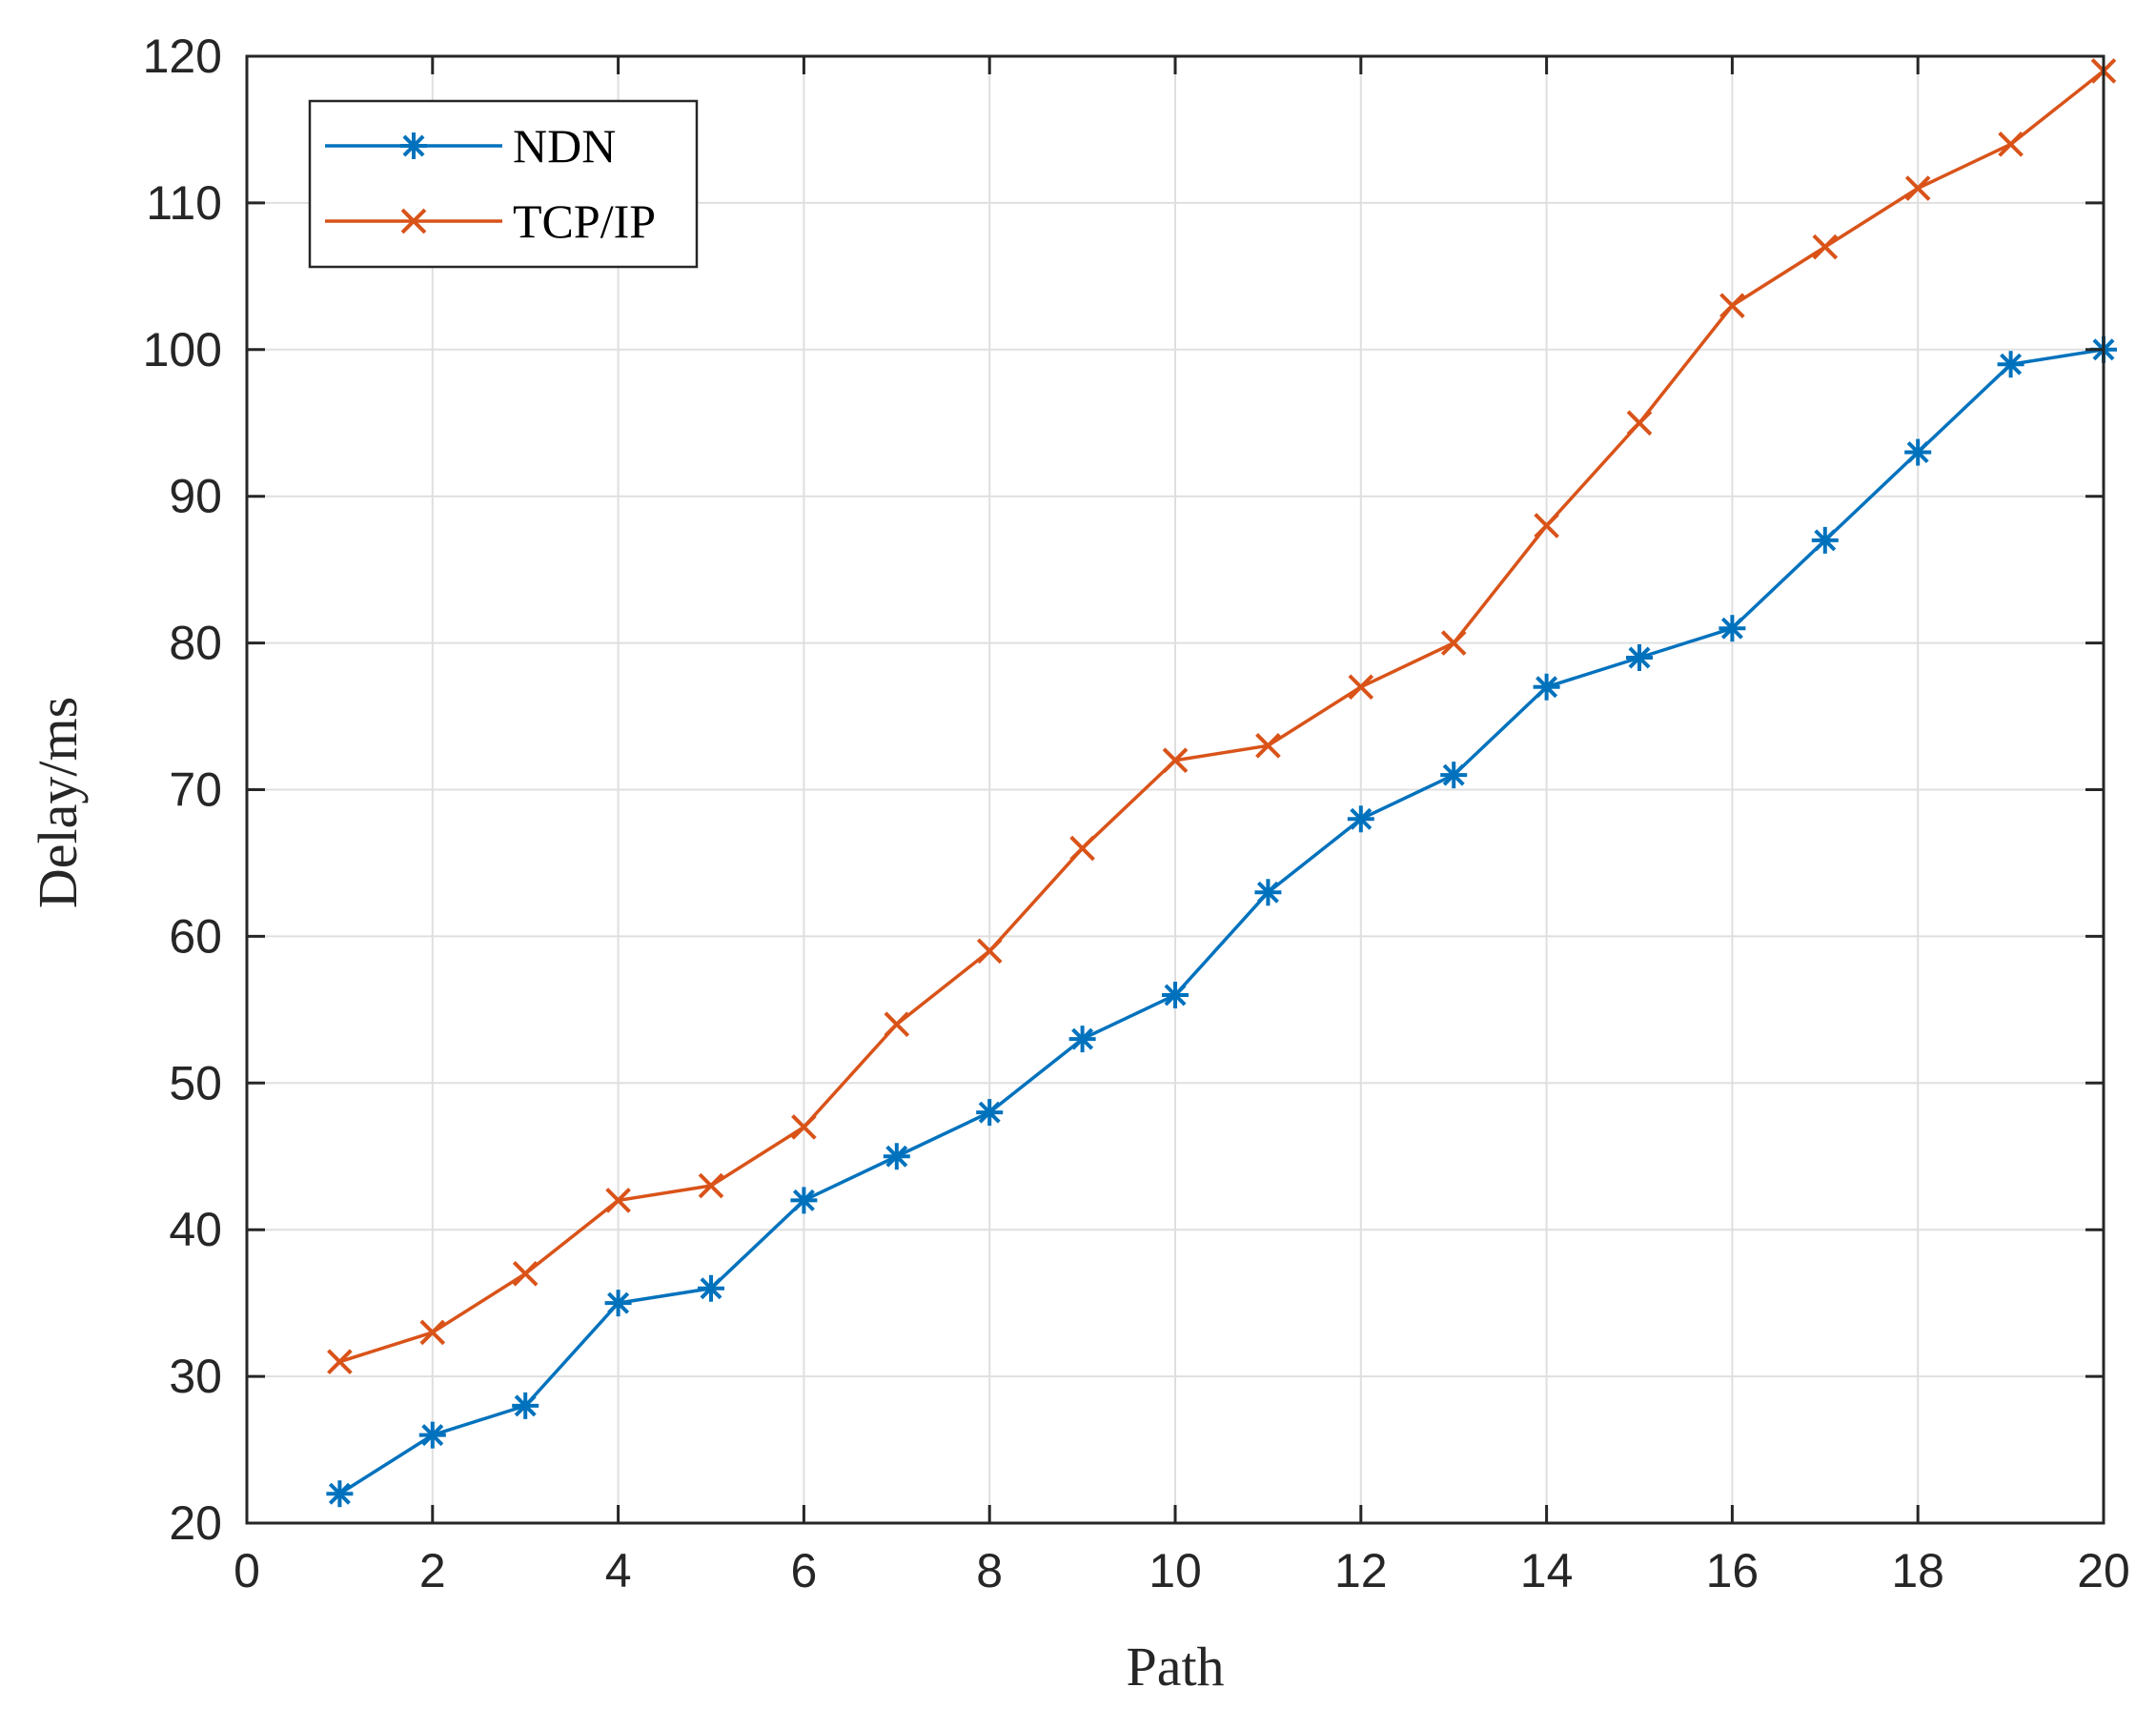  I want to click on legend-entry-tcp-ip: TCP/IP, so click(491, 221).